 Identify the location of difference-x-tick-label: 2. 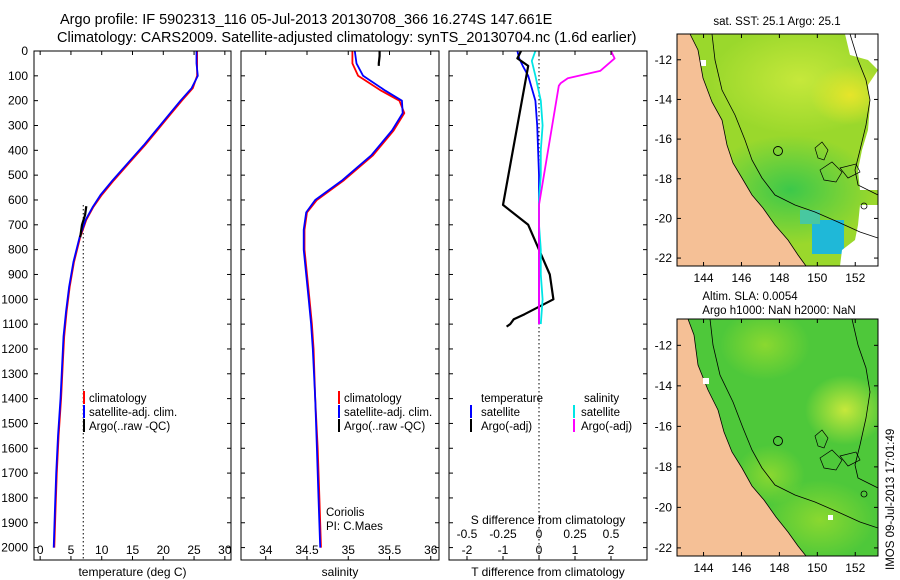
(611, 550).